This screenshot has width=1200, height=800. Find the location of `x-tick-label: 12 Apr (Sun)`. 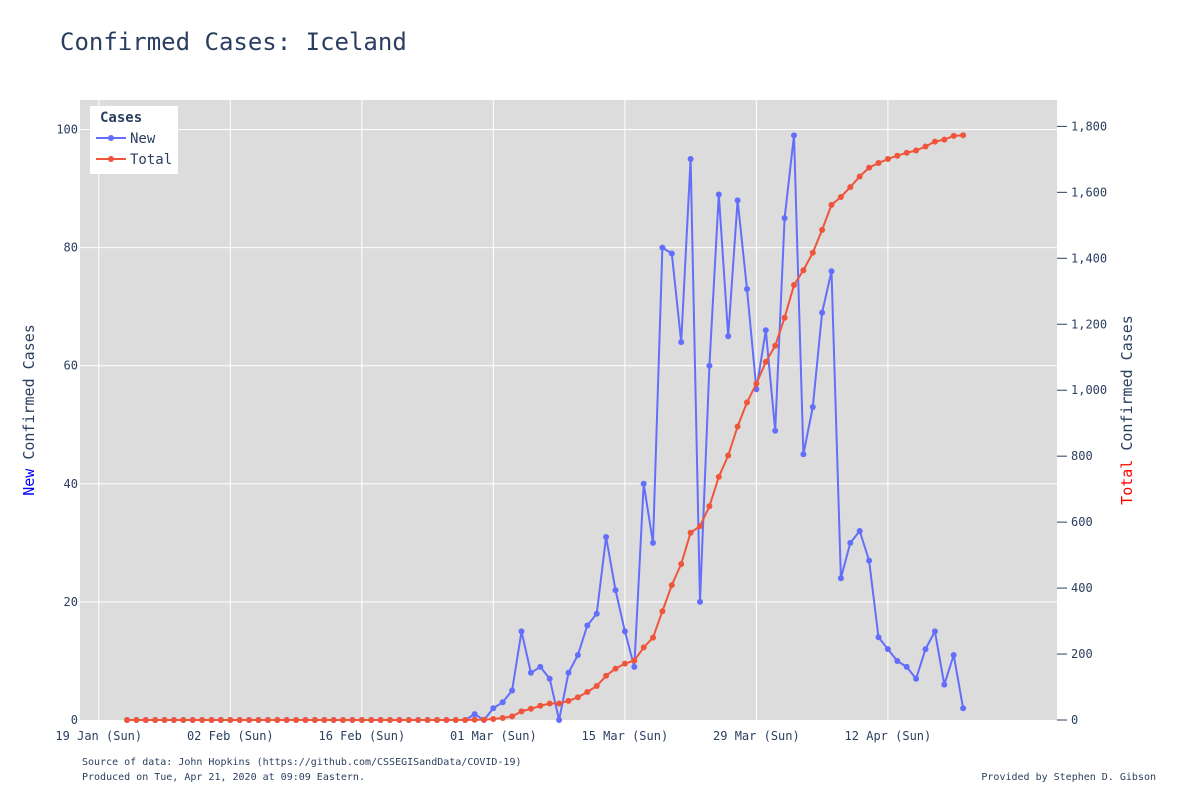

x-tick-label: 12 Apr (Sun) is located at coordinates (888, 736).